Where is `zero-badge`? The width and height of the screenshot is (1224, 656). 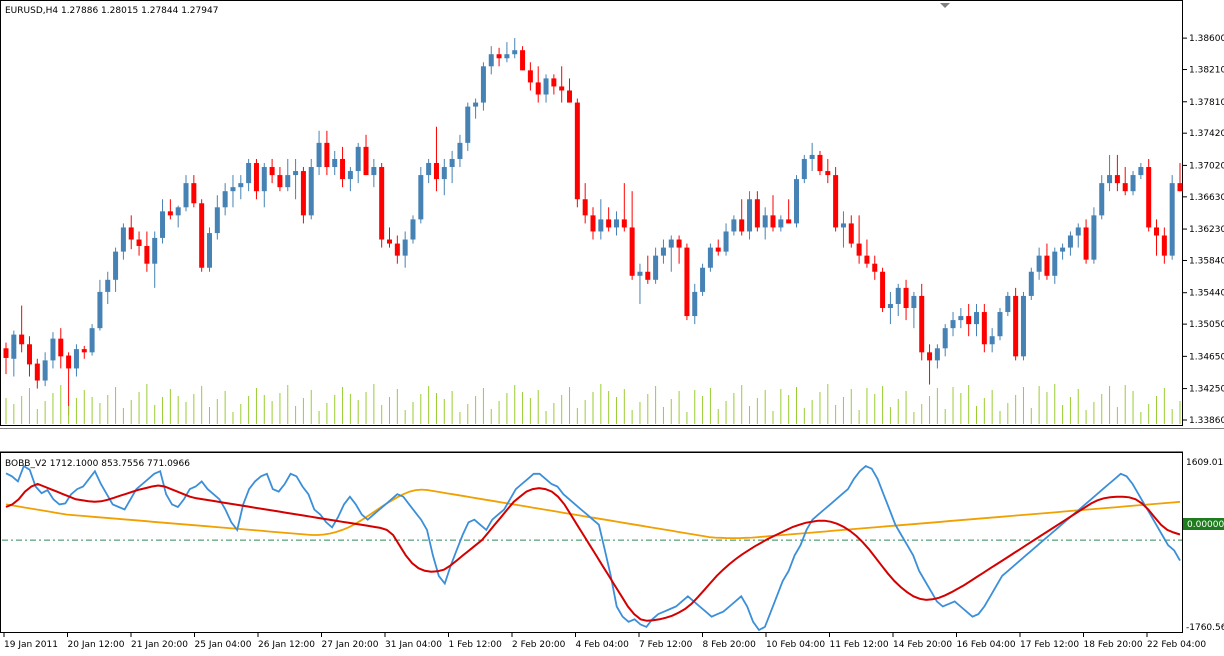
zero-badge is located at coordinates (1203, 524).